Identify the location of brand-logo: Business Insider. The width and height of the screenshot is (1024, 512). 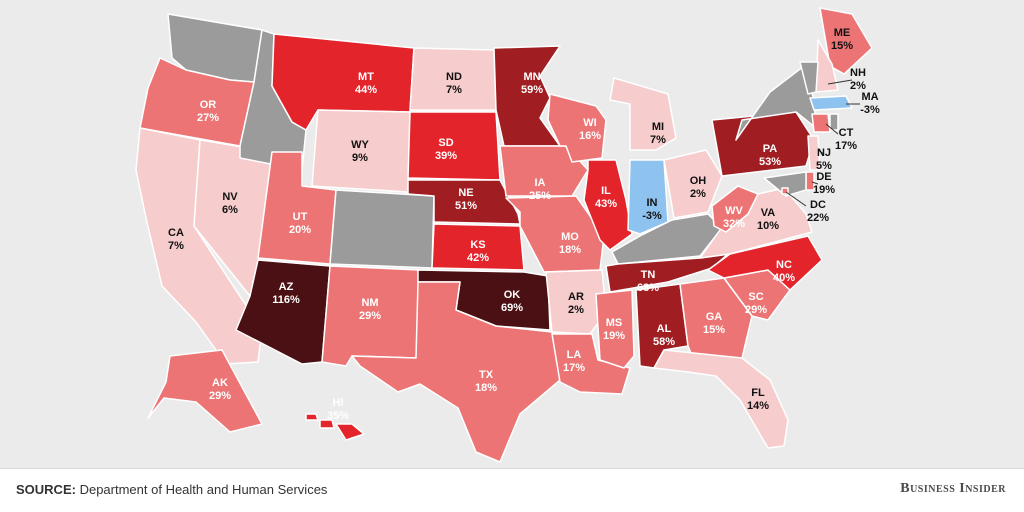
(953, 488).